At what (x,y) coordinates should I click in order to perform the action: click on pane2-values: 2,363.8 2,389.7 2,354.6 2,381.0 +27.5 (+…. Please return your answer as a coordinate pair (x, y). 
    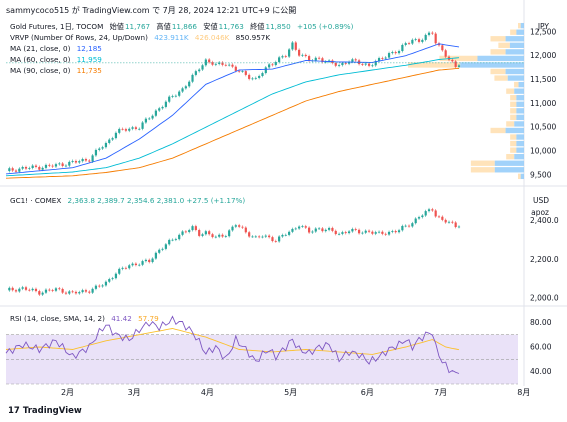
    Looking at the image, I should click on (156, 200).